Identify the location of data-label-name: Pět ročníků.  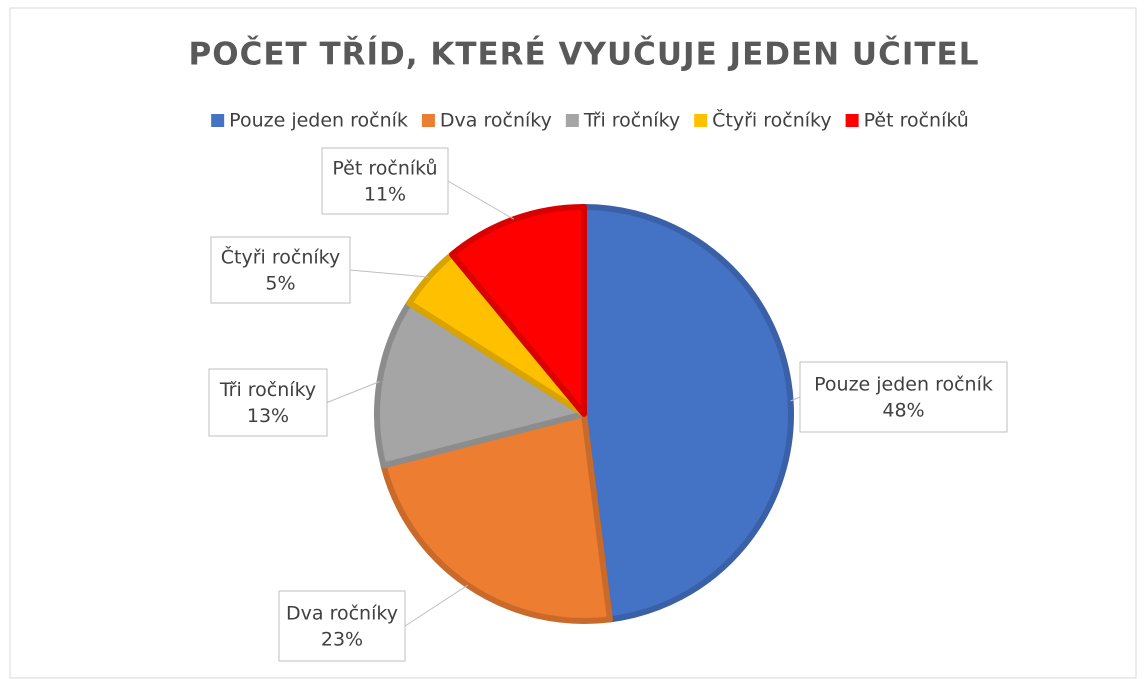
(384, 169).